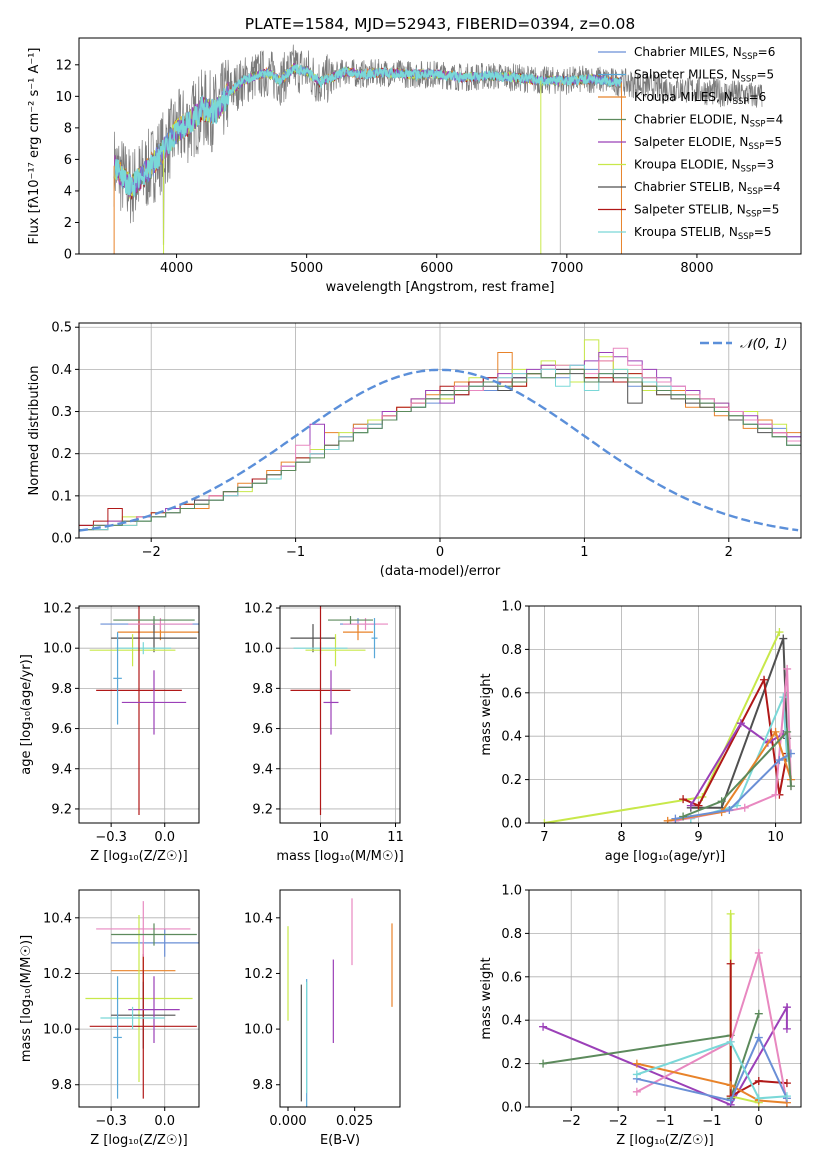 This screenshot has height=1170, width=819. Describe the element at coordinates (395, 837) in the screenshot. I see `x-tick-label: 11` at that location.